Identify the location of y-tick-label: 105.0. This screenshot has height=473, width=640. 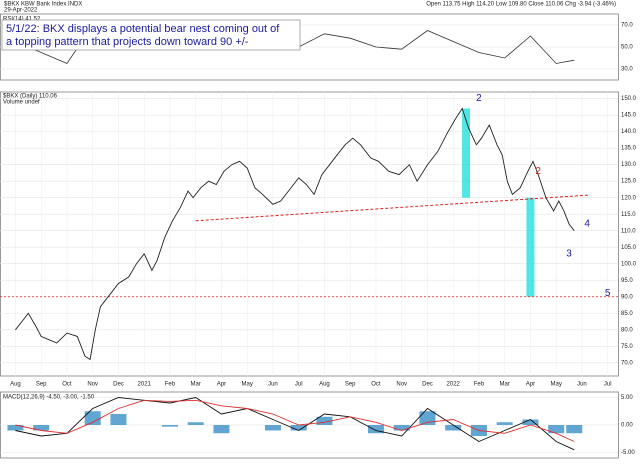
(629, 248).